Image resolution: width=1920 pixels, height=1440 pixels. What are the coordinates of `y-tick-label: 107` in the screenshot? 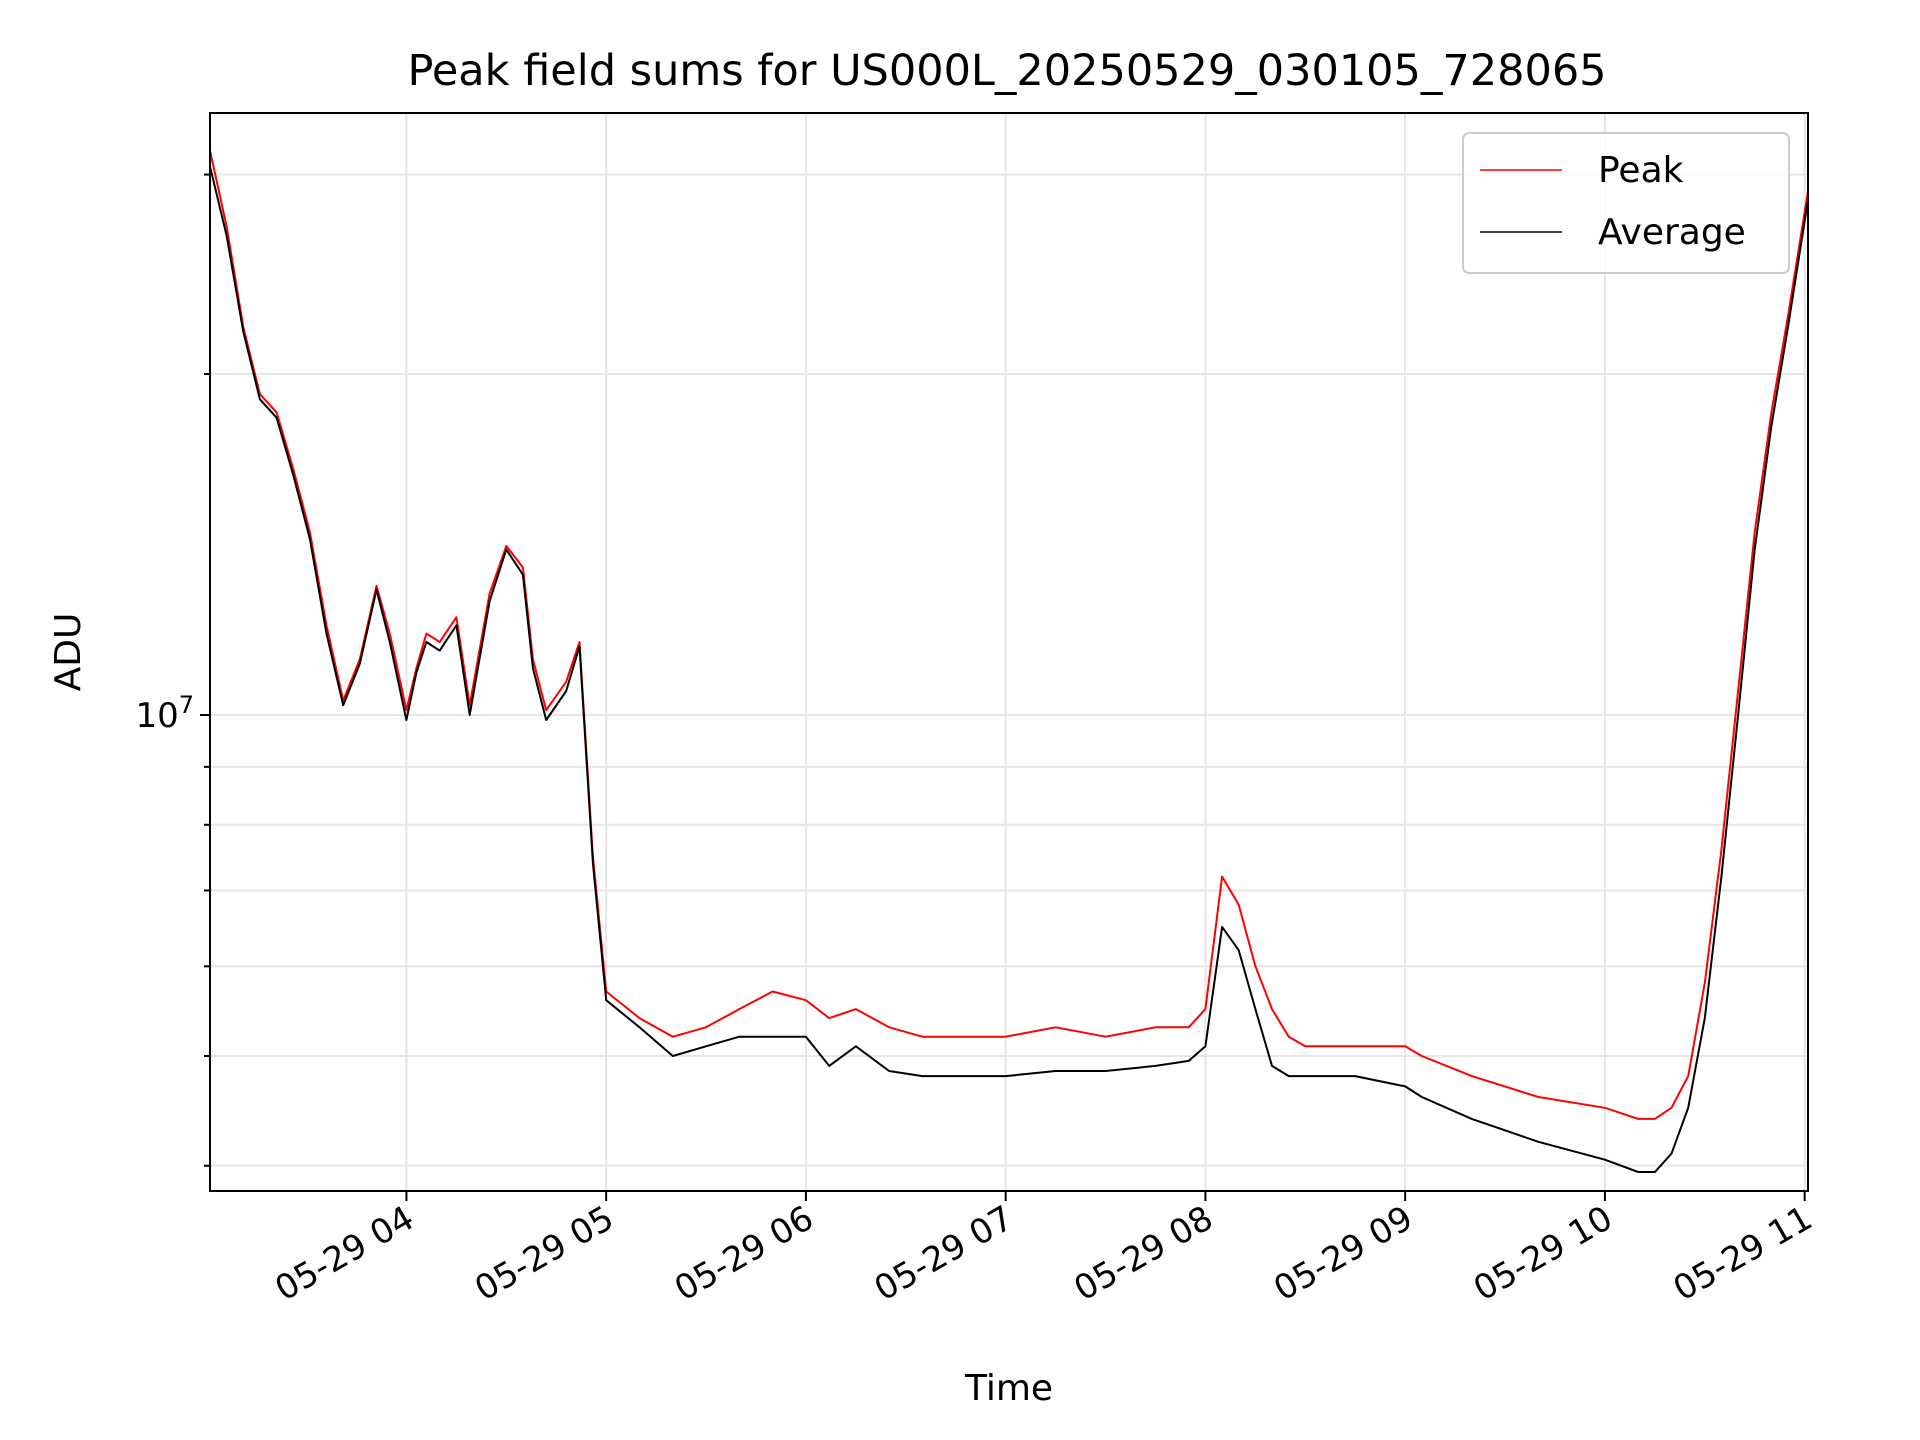 It's located at (164, 713).